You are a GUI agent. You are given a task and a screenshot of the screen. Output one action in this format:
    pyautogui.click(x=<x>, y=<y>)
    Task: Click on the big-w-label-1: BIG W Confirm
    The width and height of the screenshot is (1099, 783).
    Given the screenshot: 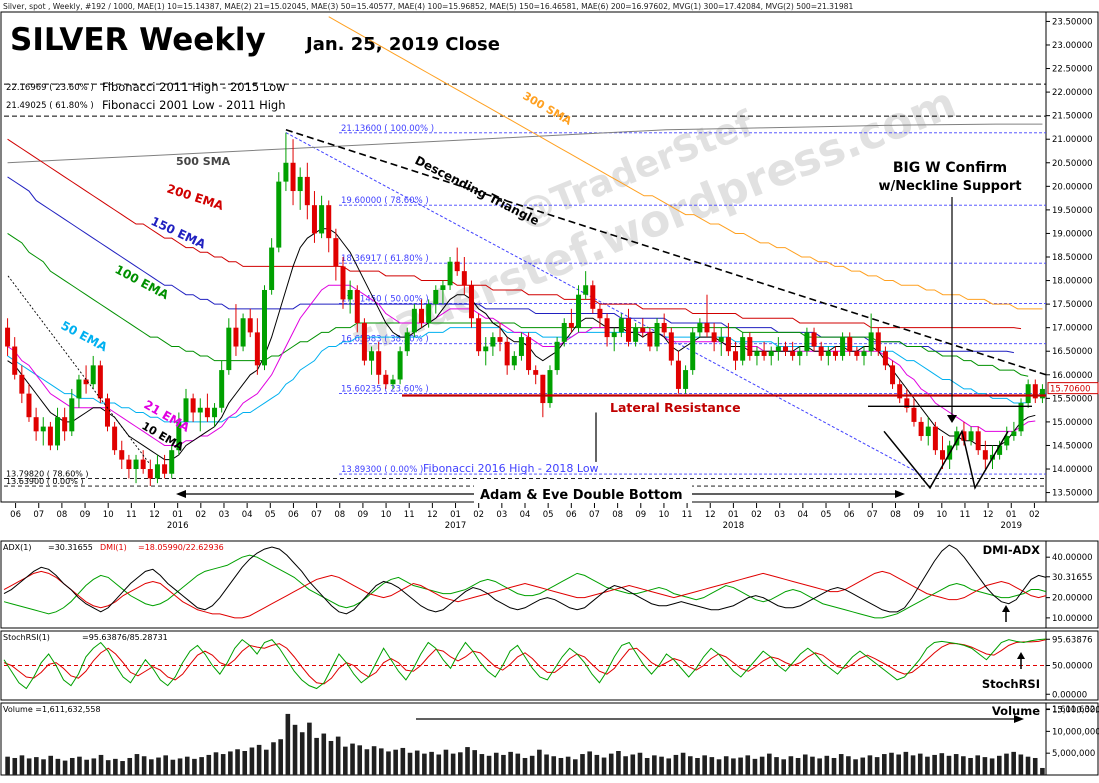 What is the action you would take?
    pyautogui.click(x=950, y=168)
    